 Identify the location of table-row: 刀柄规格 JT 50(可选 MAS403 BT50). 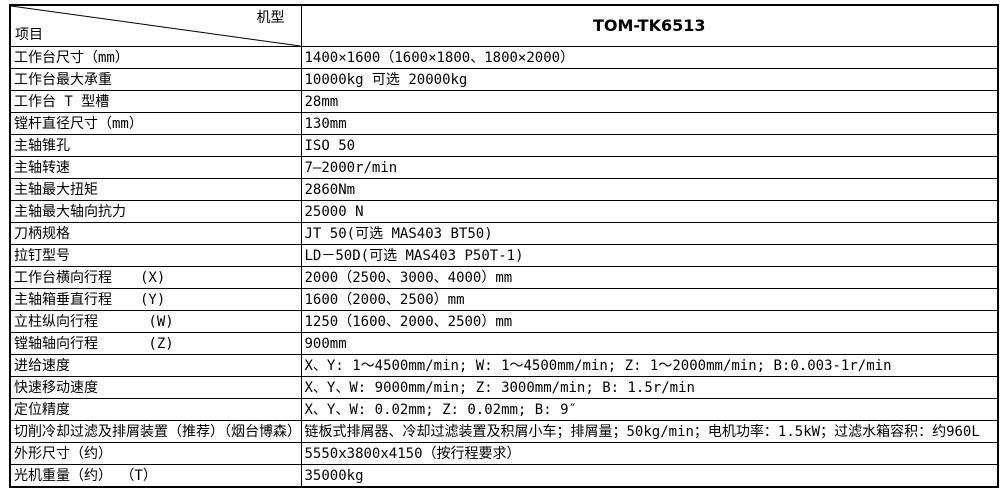
(504, 233).